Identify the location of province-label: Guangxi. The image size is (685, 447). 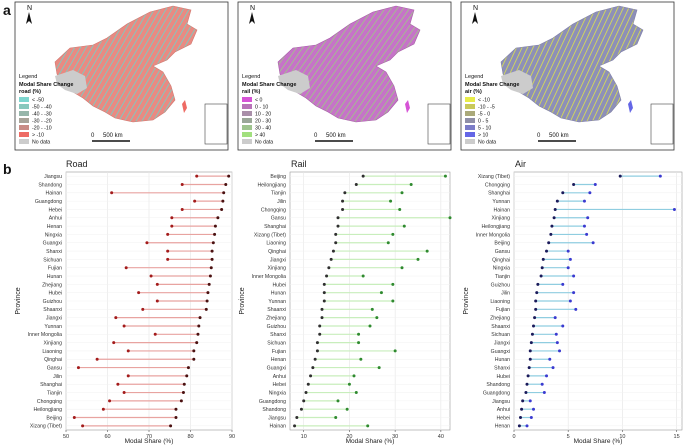
(500, 352).